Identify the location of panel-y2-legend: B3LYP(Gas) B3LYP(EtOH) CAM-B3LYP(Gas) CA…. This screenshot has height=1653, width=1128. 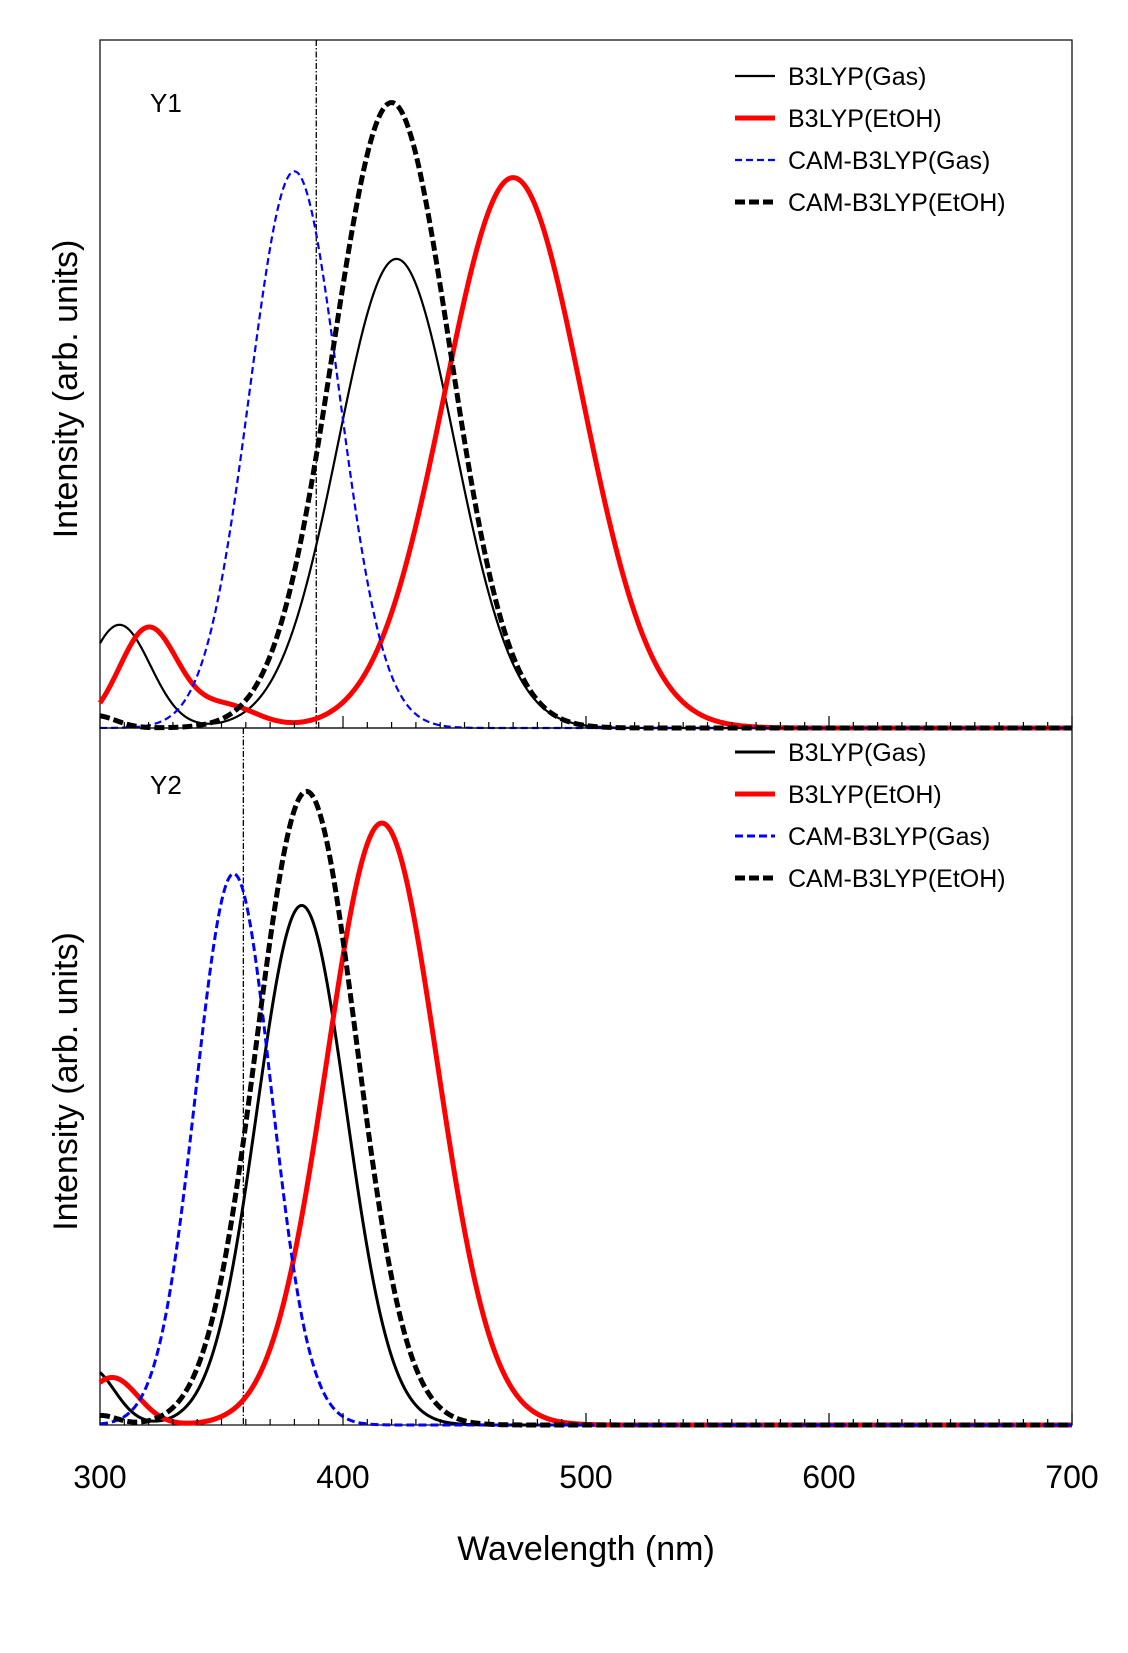
(870, 816).